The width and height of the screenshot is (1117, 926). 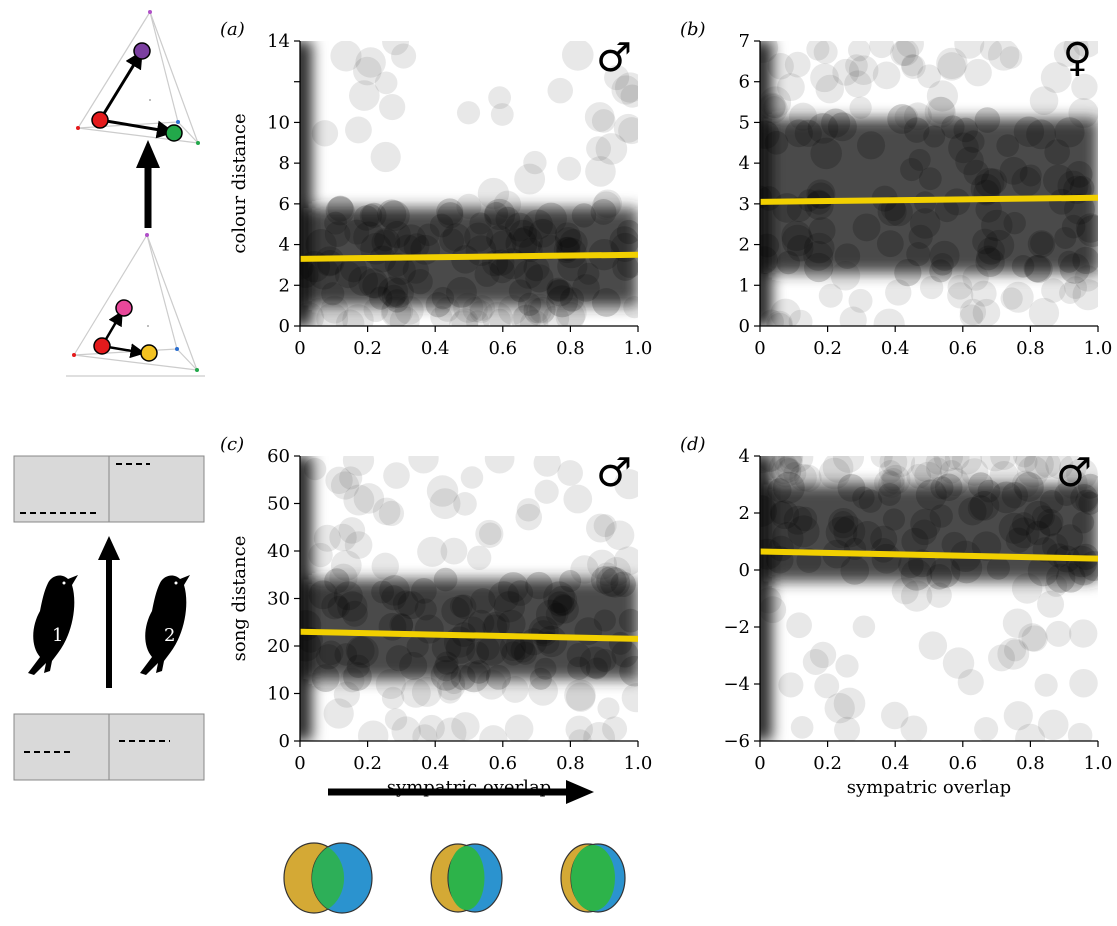 What do you see at coordinates (57, 635) in the screenshot?
I see `bird-1-label: 1` at bounding box center [57, 635].